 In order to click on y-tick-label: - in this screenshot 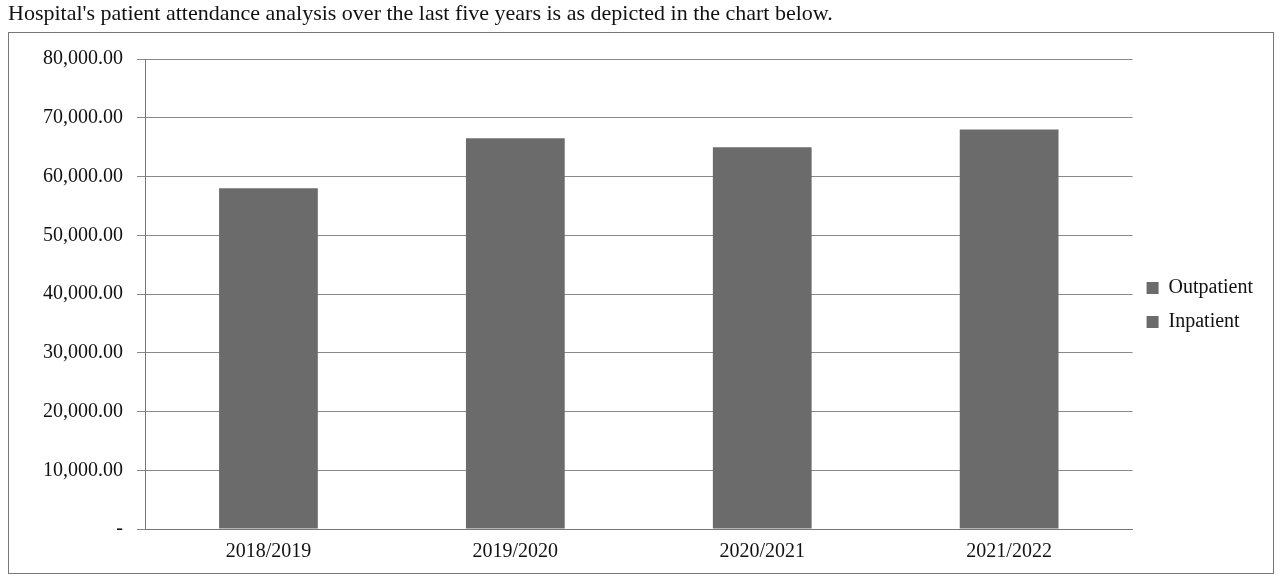, I will do `click(119, 527)`.